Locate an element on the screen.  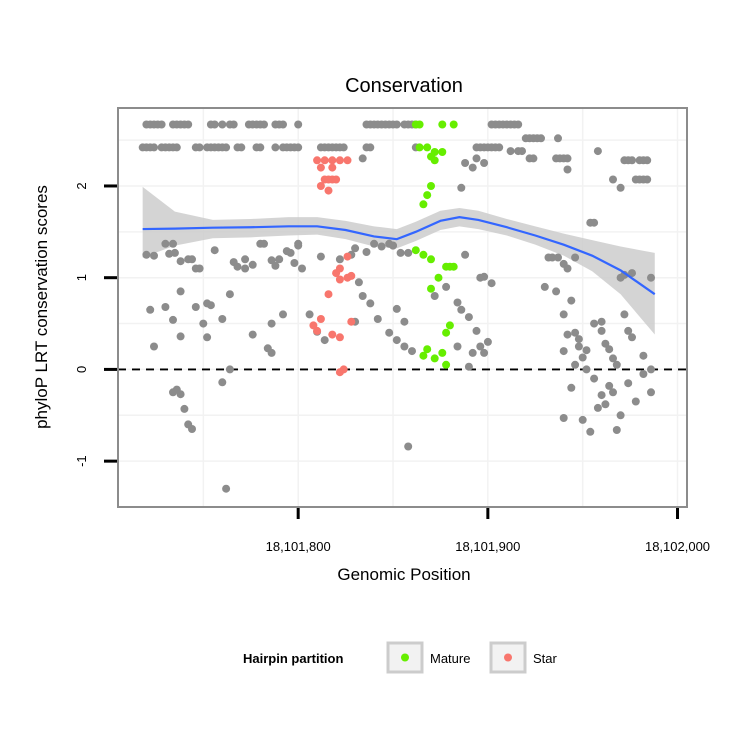
legend: Hairpin partition Mature Star is located at coordinates (400, 657).